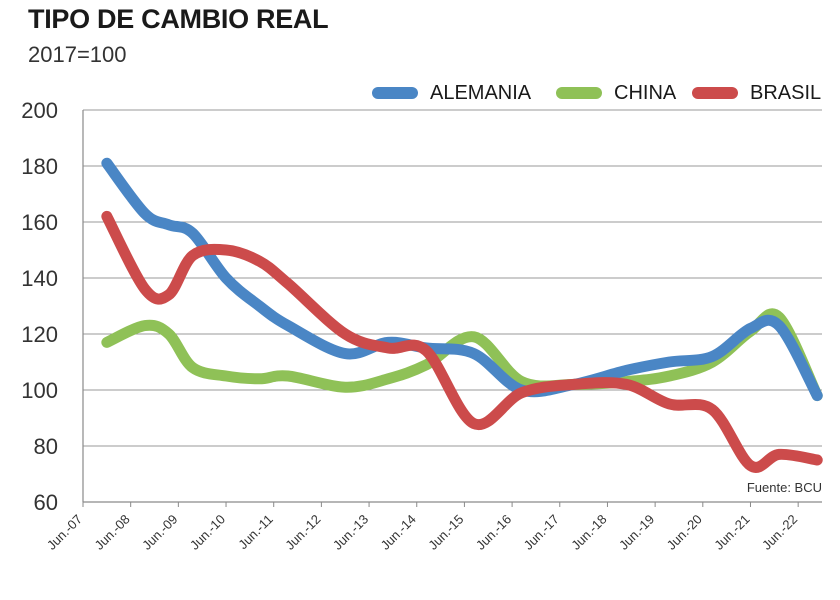 Image resolution: width=840 pixels, height=600 pixels. I want to click on chart-subtitle: 2017=100, so click(77, 54).